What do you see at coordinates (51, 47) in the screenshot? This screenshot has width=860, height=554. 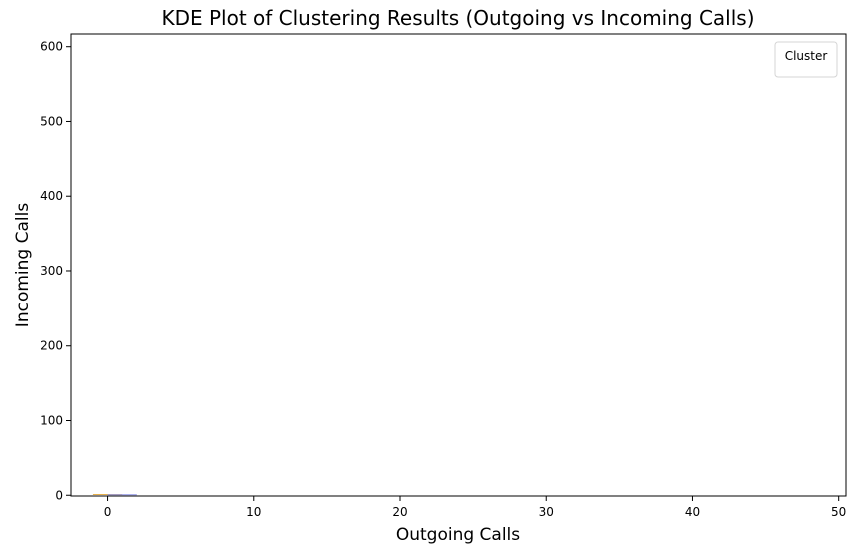 I see `y-tick-label: 600` at bounding box center [51, 47].